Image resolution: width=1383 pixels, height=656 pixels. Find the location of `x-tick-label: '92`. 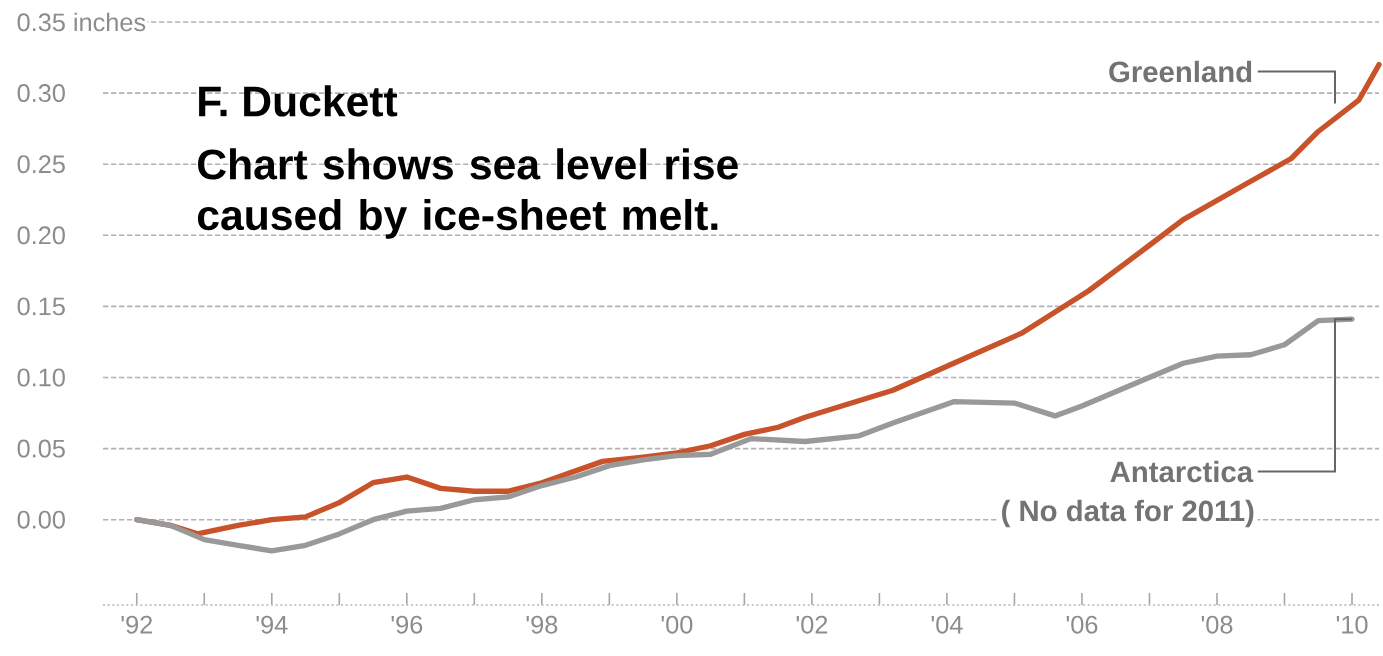

x-tick-label: '92 is located at coordinates (136, 624).